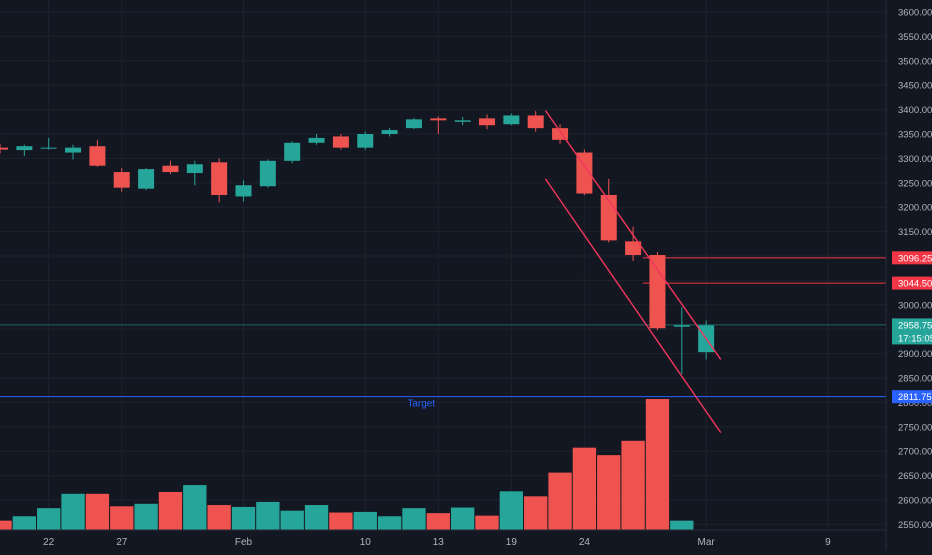 The width and height of the screenshot is (932, 555). What do you see at coordinates (915, 86) in the screenshot?
I see `price-tick-label: 3450.00` at bounding box center [915, 86].